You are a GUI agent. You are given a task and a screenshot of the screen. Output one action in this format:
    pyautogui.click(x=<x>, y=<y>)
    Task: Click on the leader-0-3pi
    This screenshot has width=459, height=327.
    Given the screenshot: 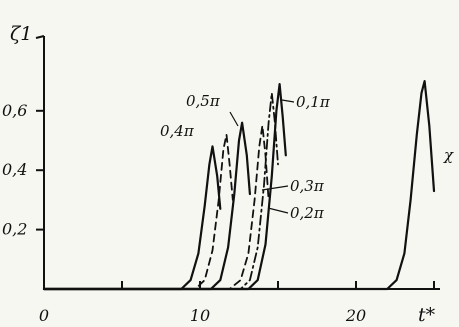 What is the action you would take?
    pyautogui.click(x=275, y=188)
    